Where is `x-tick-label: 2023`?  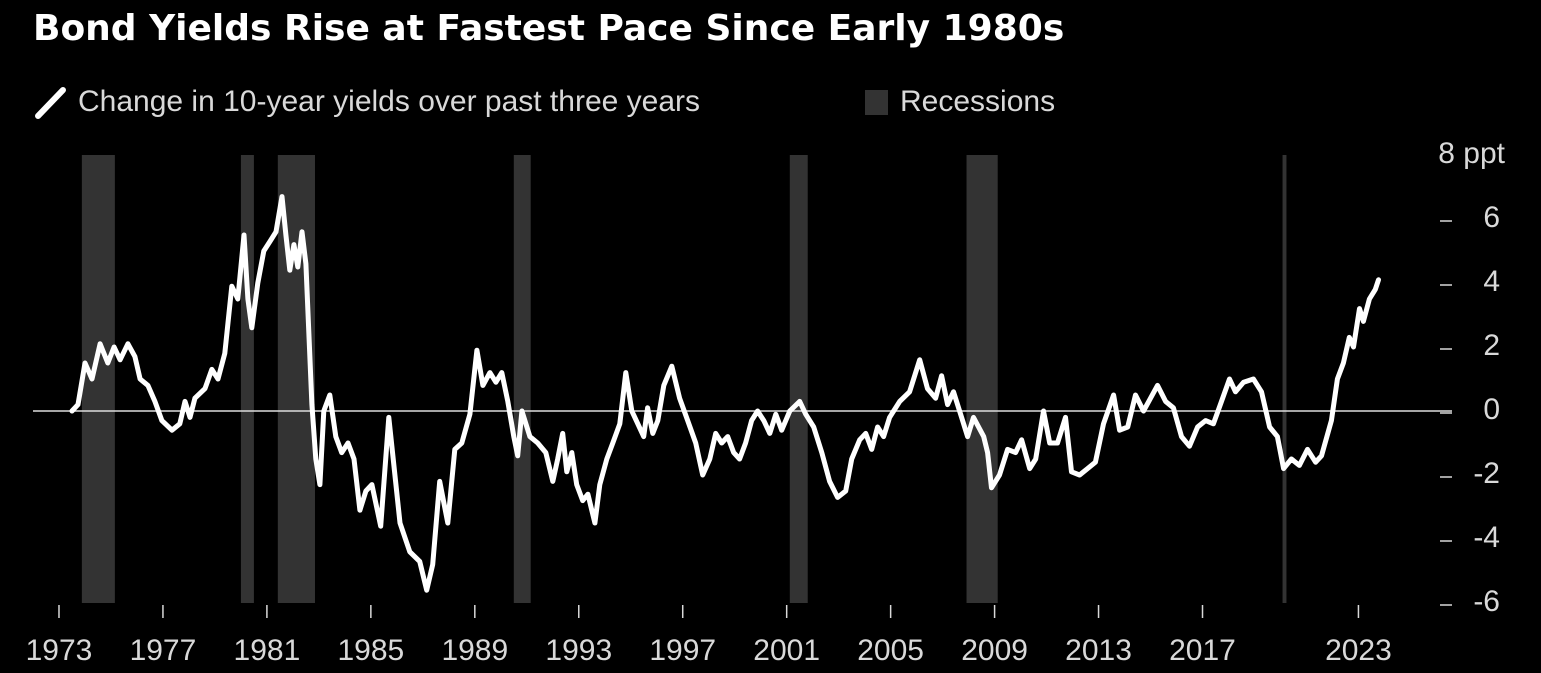 x-tick-label: 2023 is located at coordinates (1358, 650).